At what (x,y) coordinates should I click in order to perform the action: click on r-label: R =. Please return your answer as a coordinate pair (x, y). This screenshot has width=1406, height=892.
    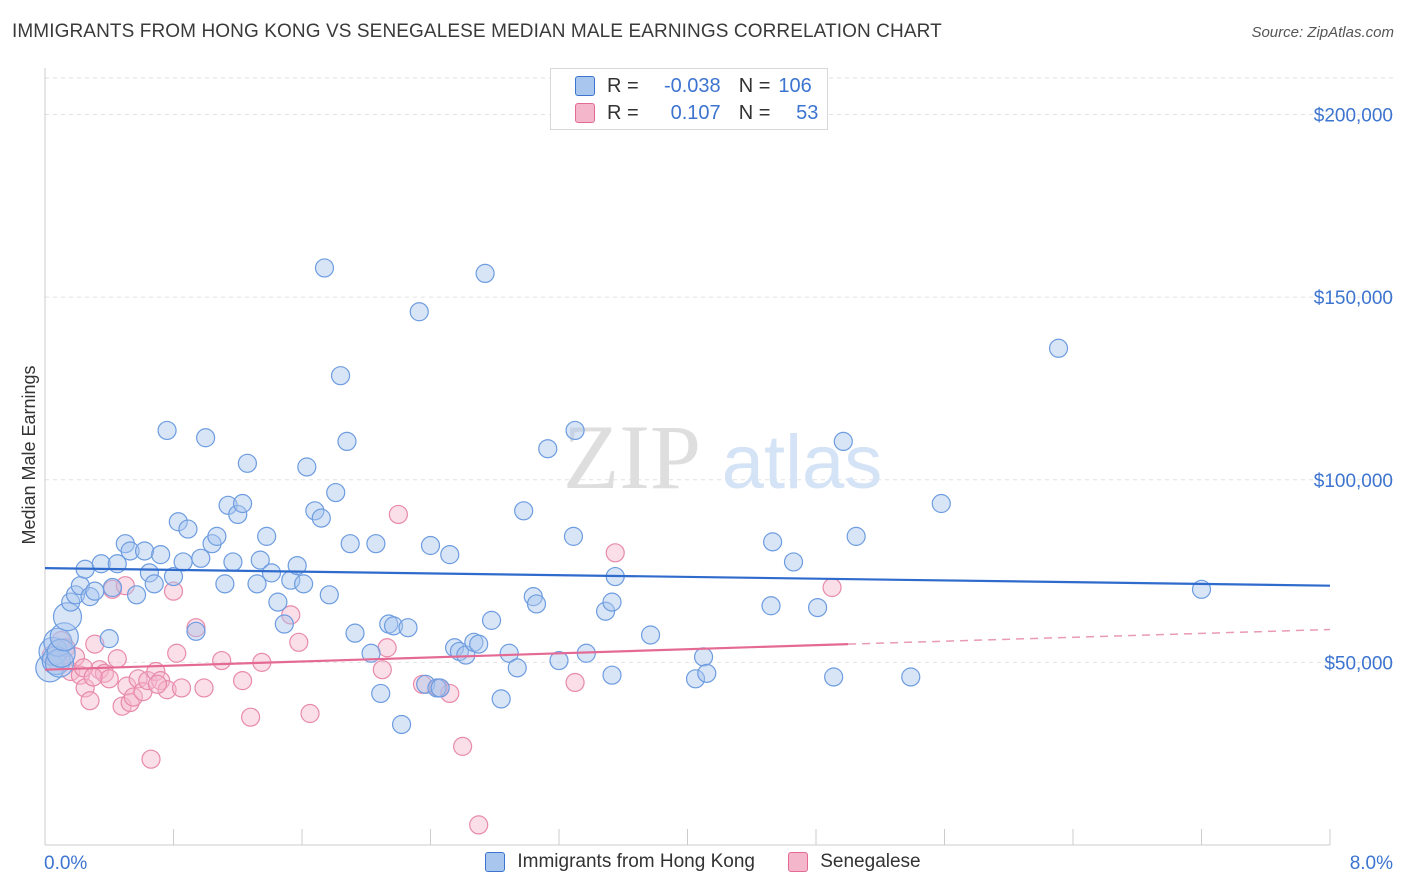
    Looking at the image, I should click on (623, 112).